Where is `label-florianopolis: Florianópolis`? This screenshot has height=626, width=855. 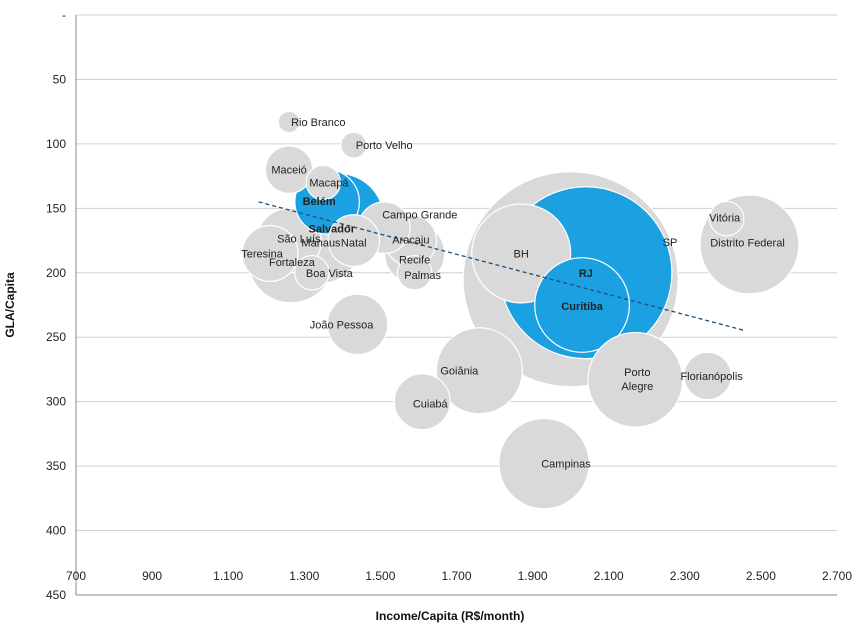
label-florianopolis: Florianópolis is located at coordinates (711, 377).